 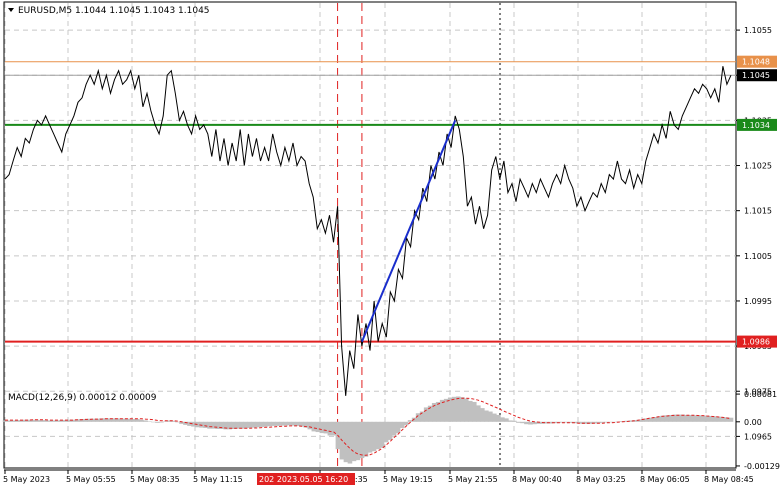 I want to click on macd-tick-label: 0.00, so click(x=753, y=422).